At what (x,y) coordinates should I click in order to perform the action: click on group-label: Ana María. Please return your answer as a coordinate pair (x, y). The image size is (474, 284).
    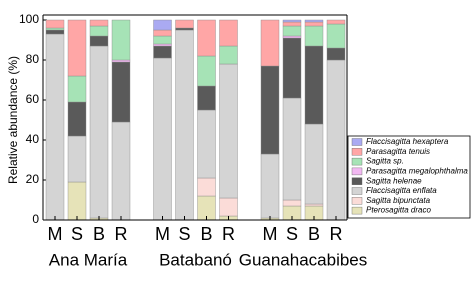
    Looking at the image, I should click on (88, 259).